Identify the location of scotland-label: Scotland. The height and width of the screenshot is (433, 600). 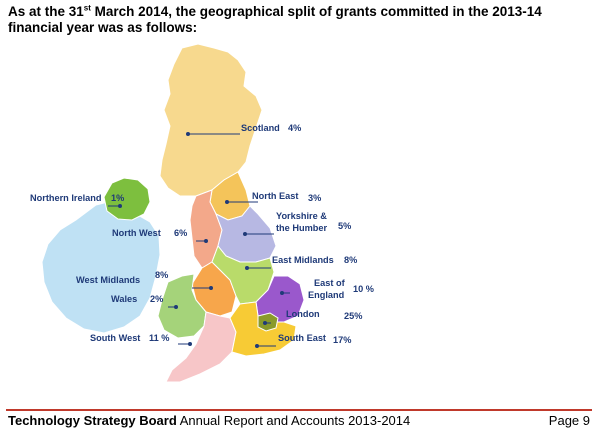
(260, 128).